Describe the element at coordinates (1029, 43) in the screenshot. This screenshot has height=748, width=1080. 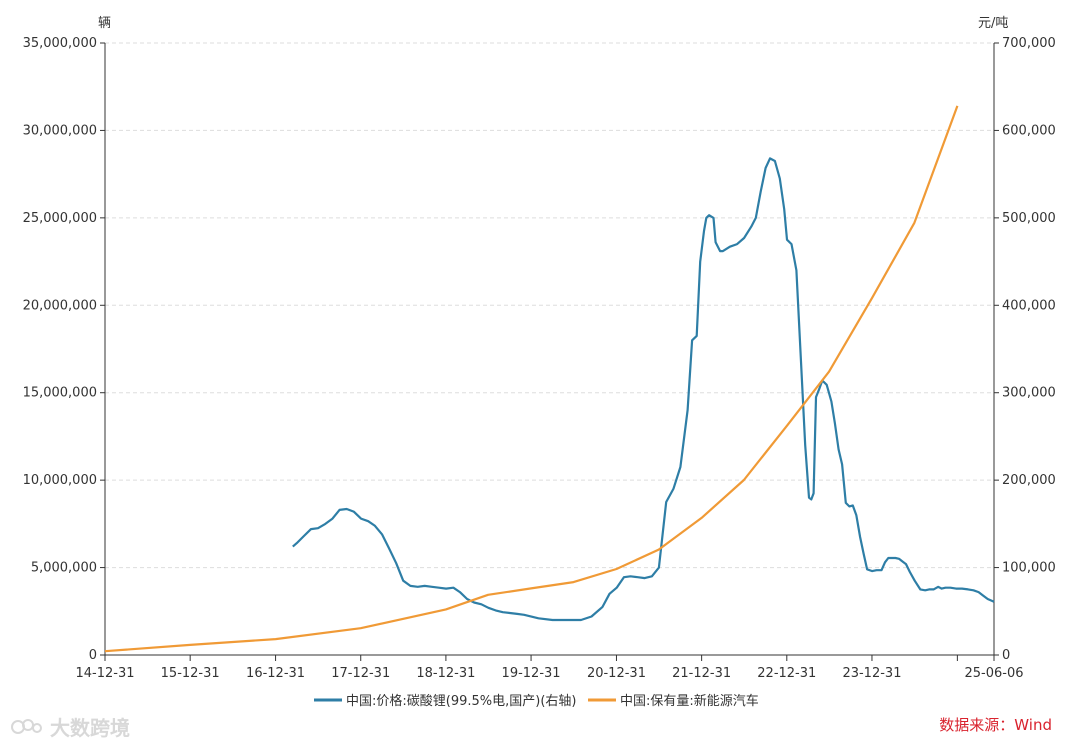
I see `right-tick-label: 700,000` at that location.